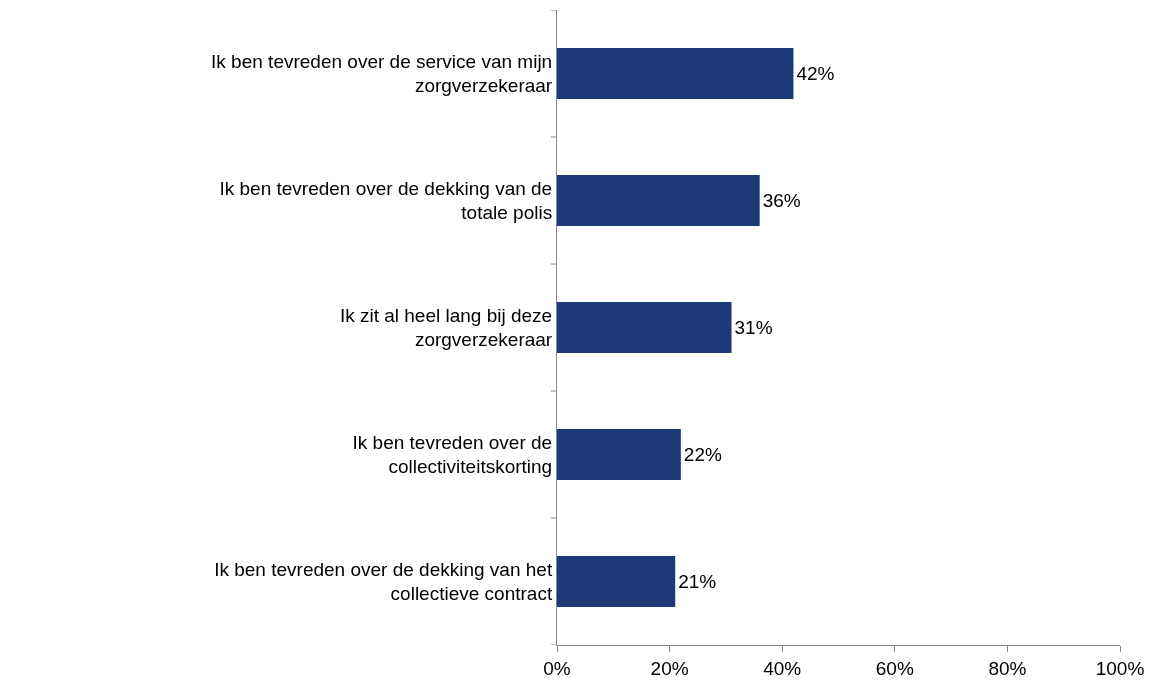  Describe the element at coordinates (781, 200) in the screenshot. I see `data-label: 36%` at that location.